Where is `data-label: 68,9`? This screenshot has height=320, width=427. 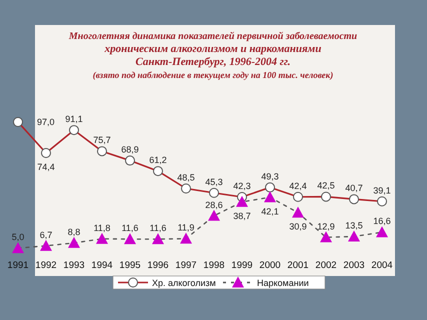
data-label: 68,9 is located at coordinates (130, 149).